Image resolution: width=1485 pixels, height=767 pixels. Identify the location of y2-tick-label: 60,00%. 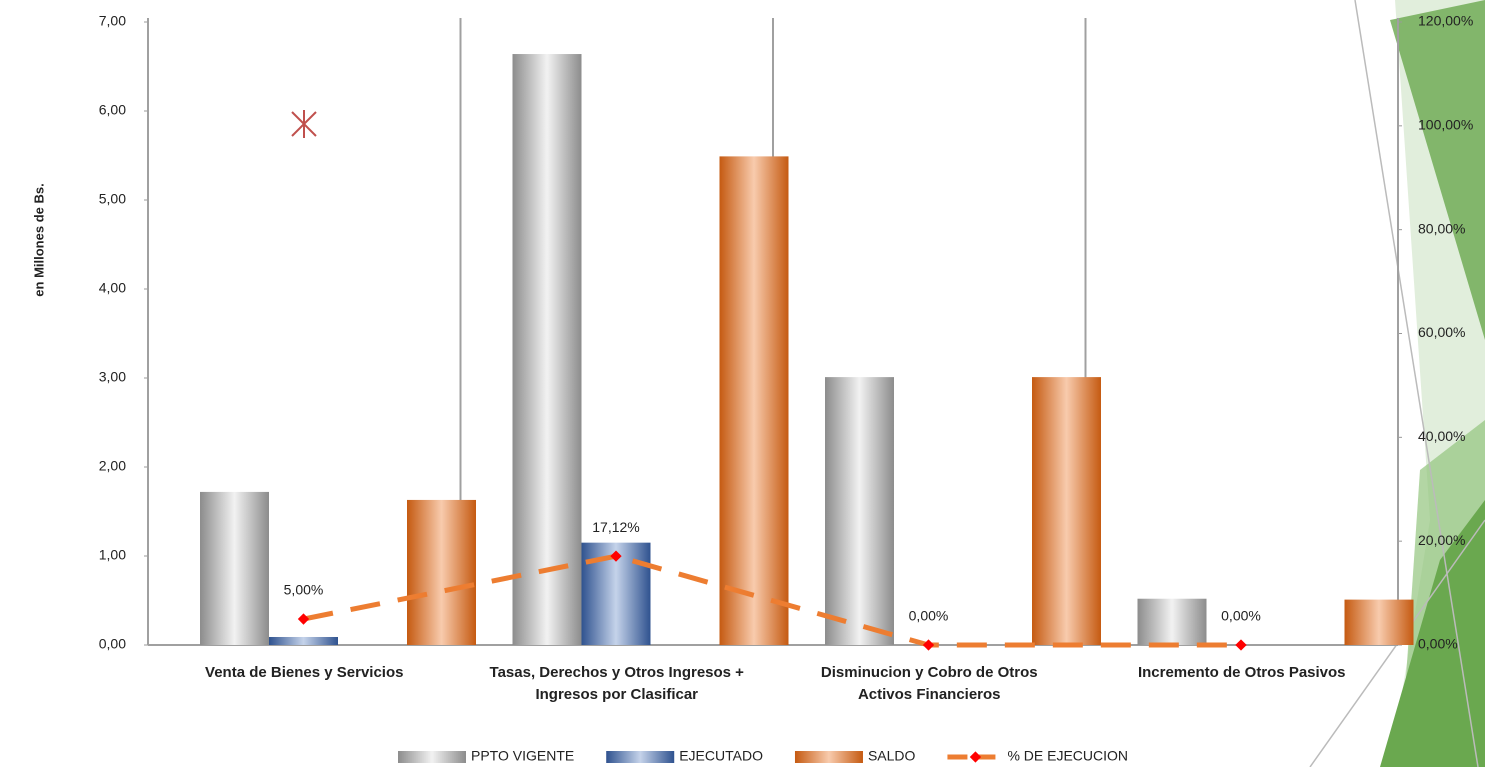
(1441, 332).